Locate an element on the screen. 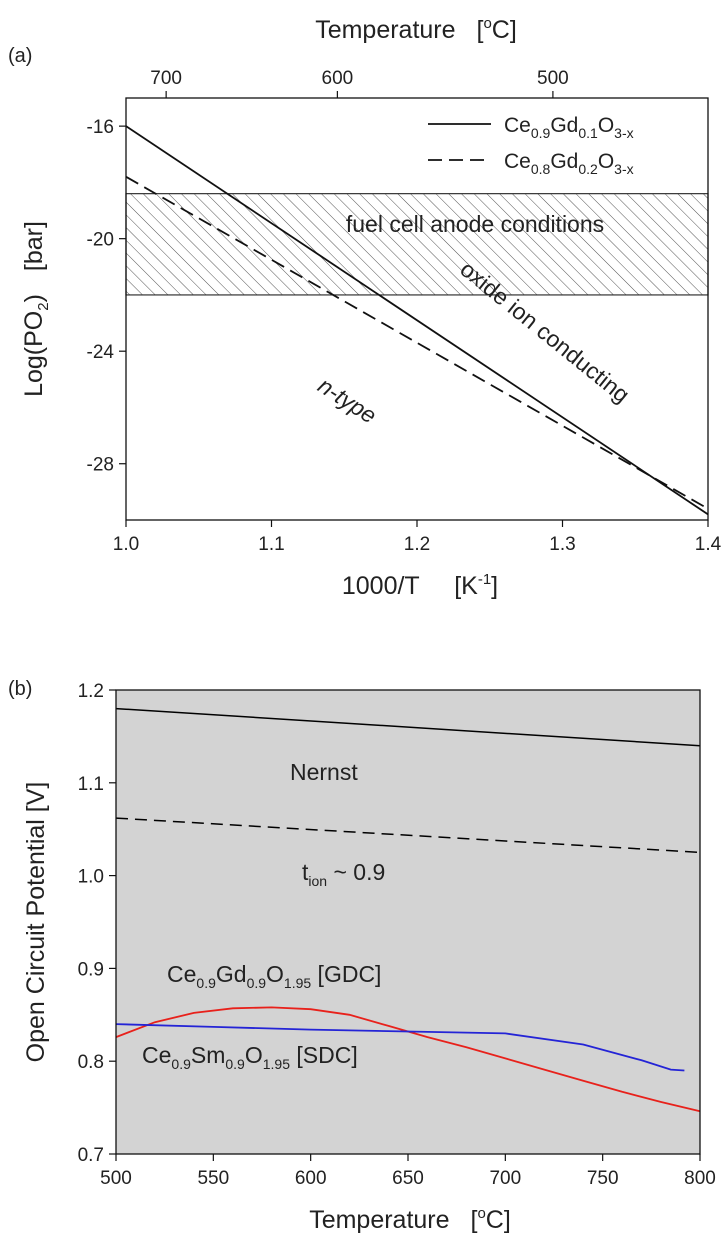 The width and height of the screenshot is (727, 1244). label-part: [SDC] is located at coordinates (324, 1055).